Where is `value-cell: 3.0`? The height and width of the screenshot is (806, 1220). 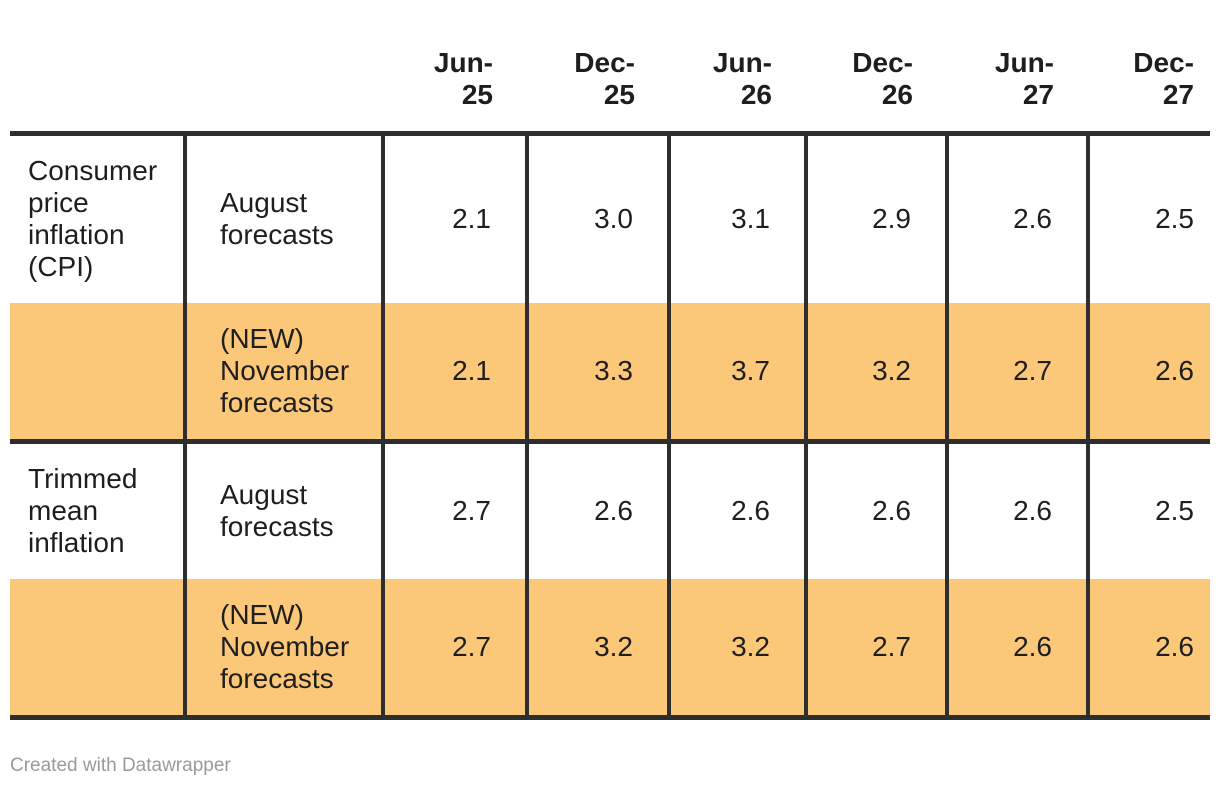 value-cell: 3.0 is located at coordinates (597, 218).